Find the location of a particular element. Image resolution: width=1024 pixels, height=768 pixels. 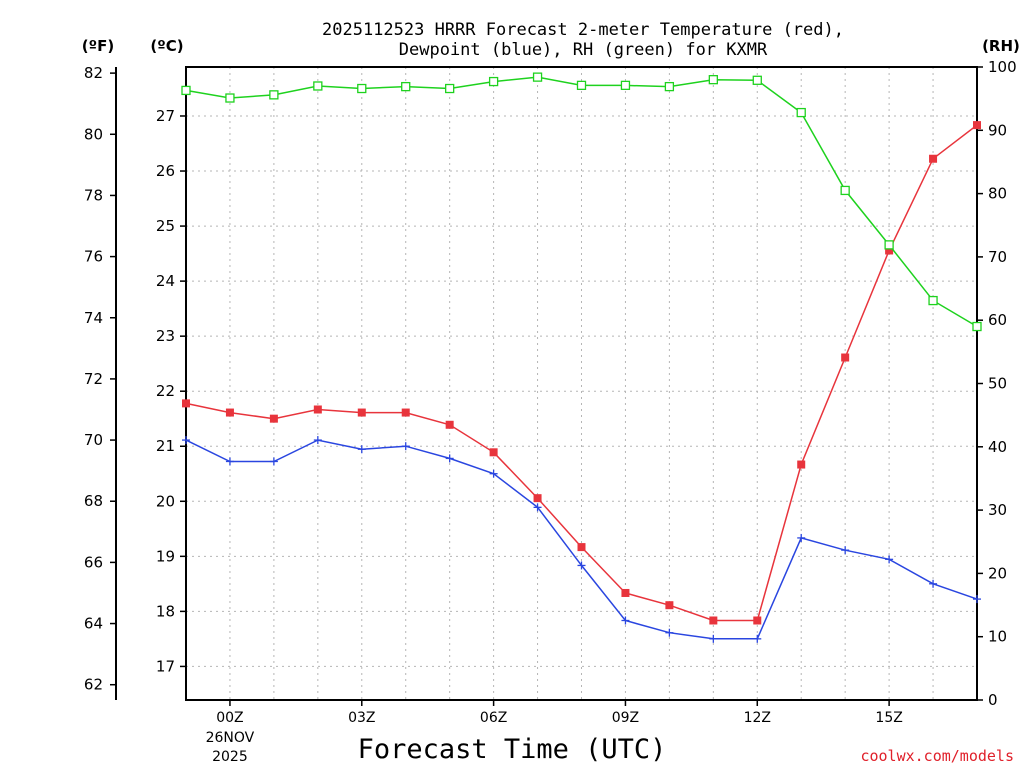

c-tick-label: 26 is located at coordinates (165, 171).